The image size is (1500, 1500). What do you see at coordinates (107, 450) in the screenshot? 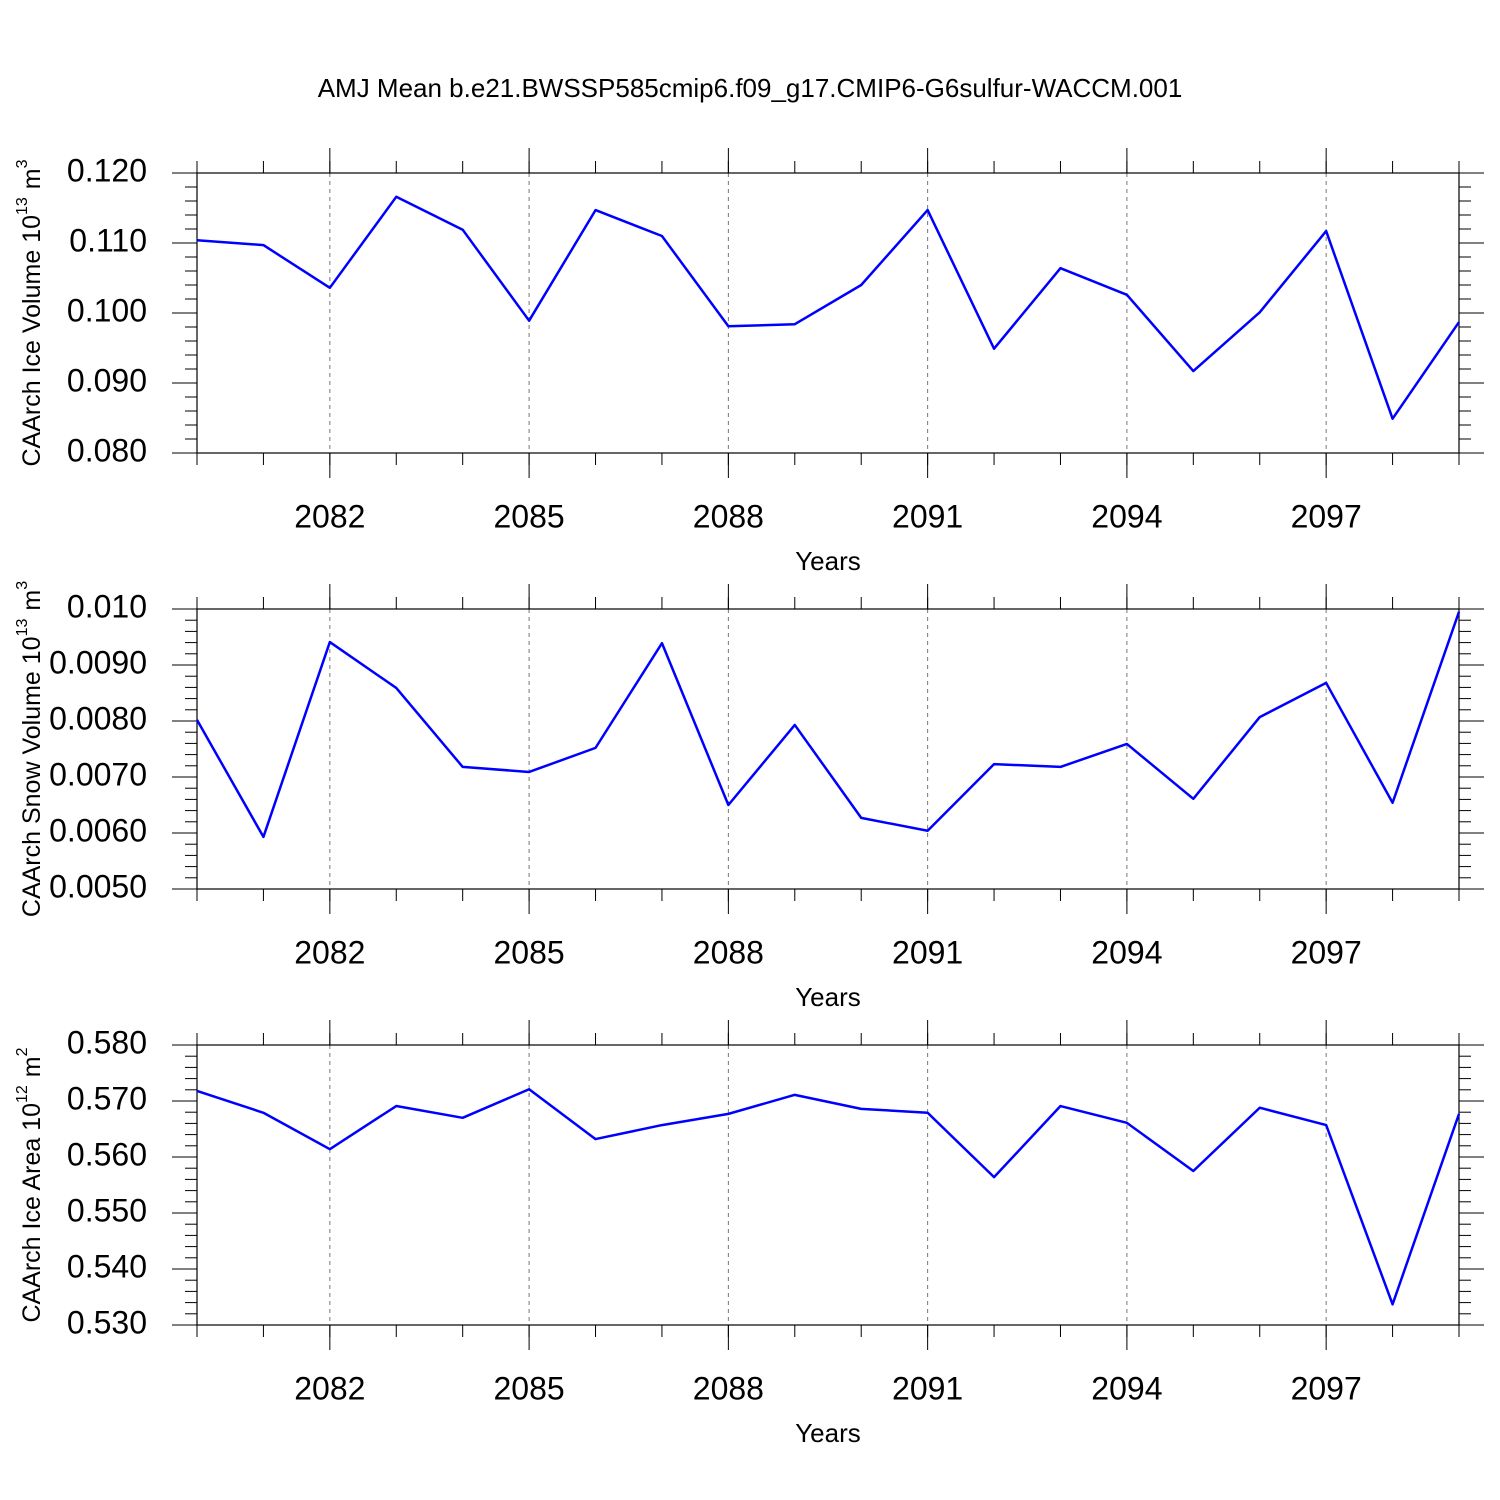
I see `y-tick-label: 0.080` at bounding box center [107, 450].